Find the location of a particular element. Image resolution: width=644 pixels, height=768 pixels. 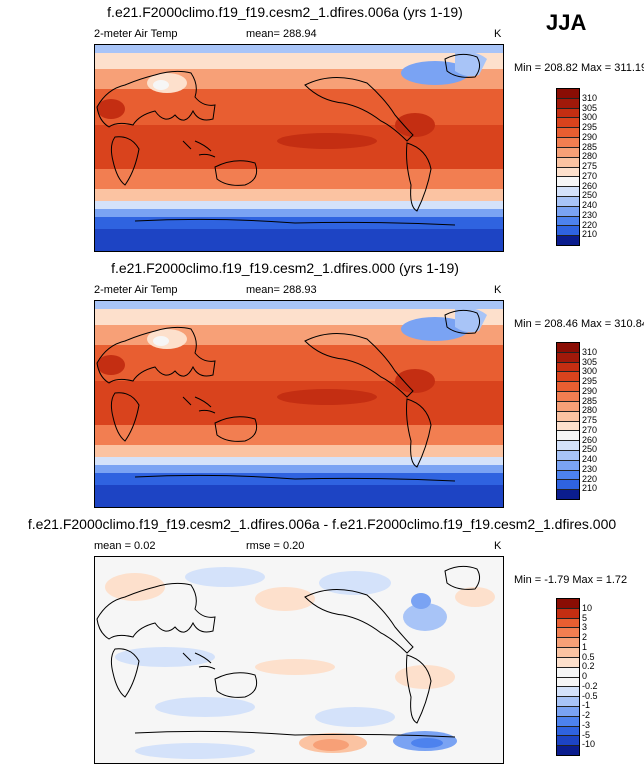

colorbar-tick-label: 280 is located at coordinates (590, 410).